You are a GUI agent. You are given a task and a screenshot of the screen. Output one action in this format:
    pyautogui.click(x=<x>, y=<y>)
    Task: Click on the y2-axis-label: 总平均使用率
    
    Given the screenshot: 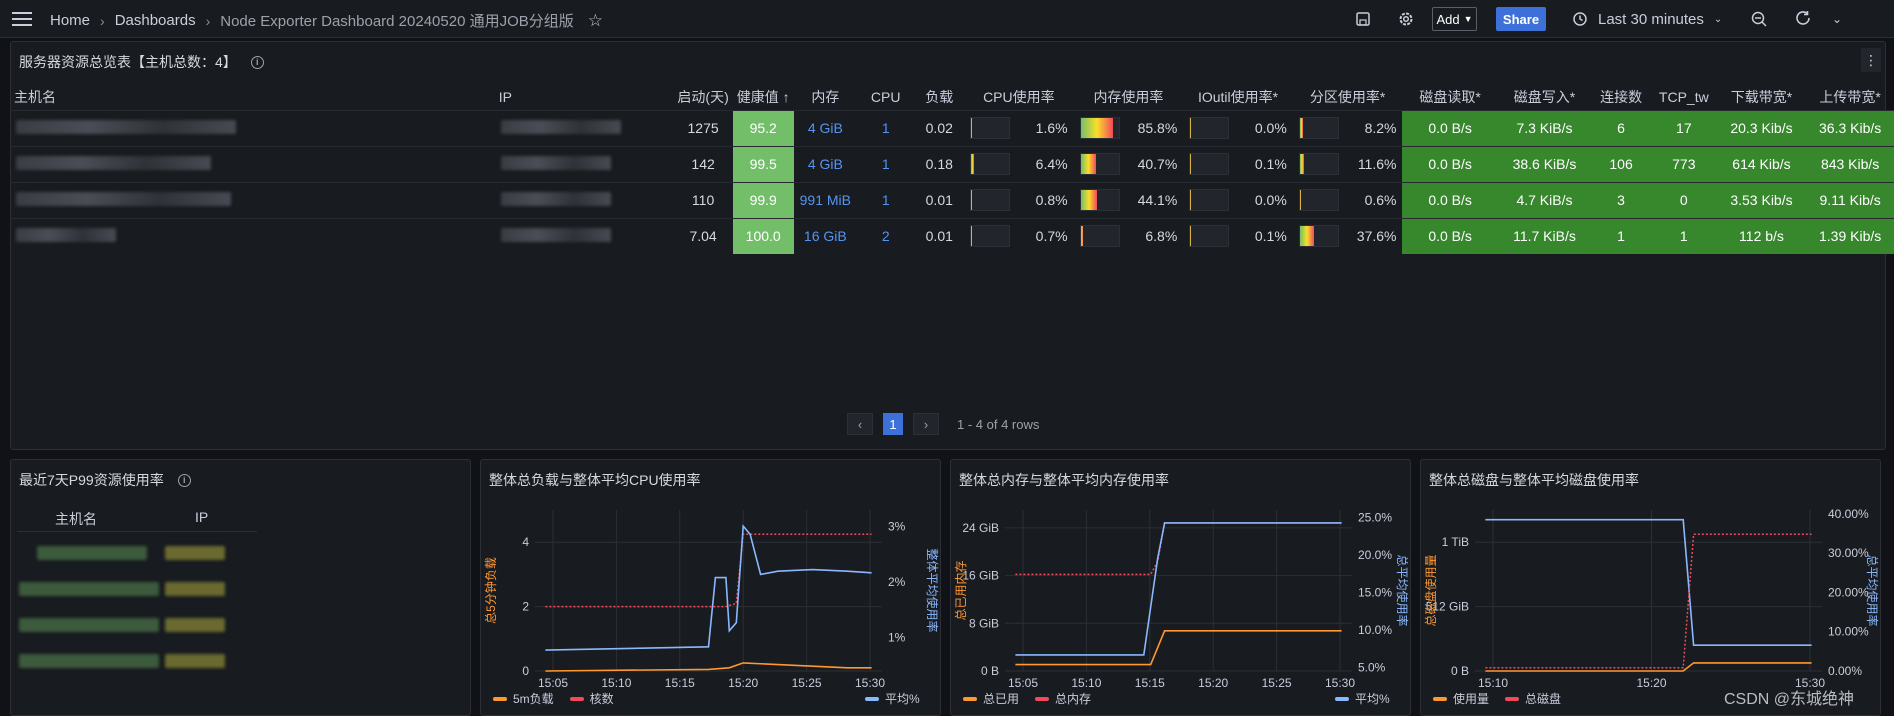 What is the action you would take?
    pyautogui.click(x=1402, y=590)
    